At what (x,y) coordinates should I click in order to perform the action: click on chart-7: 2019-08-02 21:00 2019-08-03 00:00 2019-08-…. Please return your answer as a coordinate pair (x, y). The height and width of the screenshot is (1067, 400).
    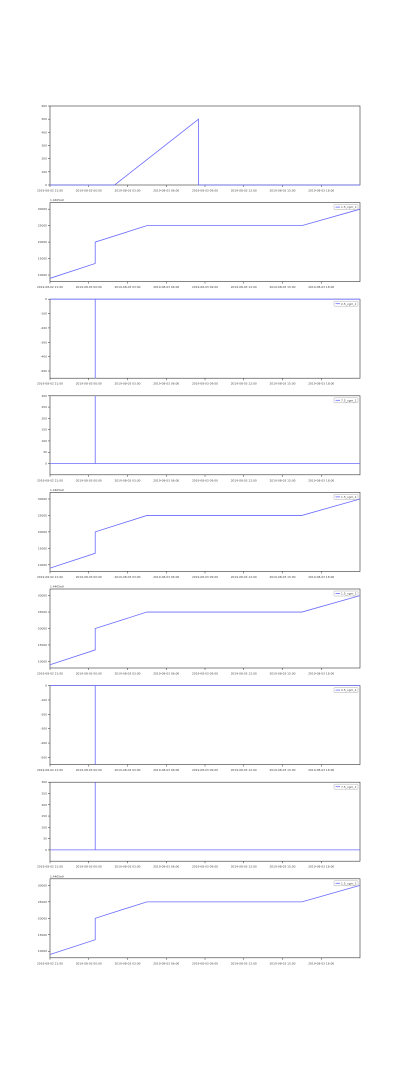
    Looking at the image, I should click on (199, 728).